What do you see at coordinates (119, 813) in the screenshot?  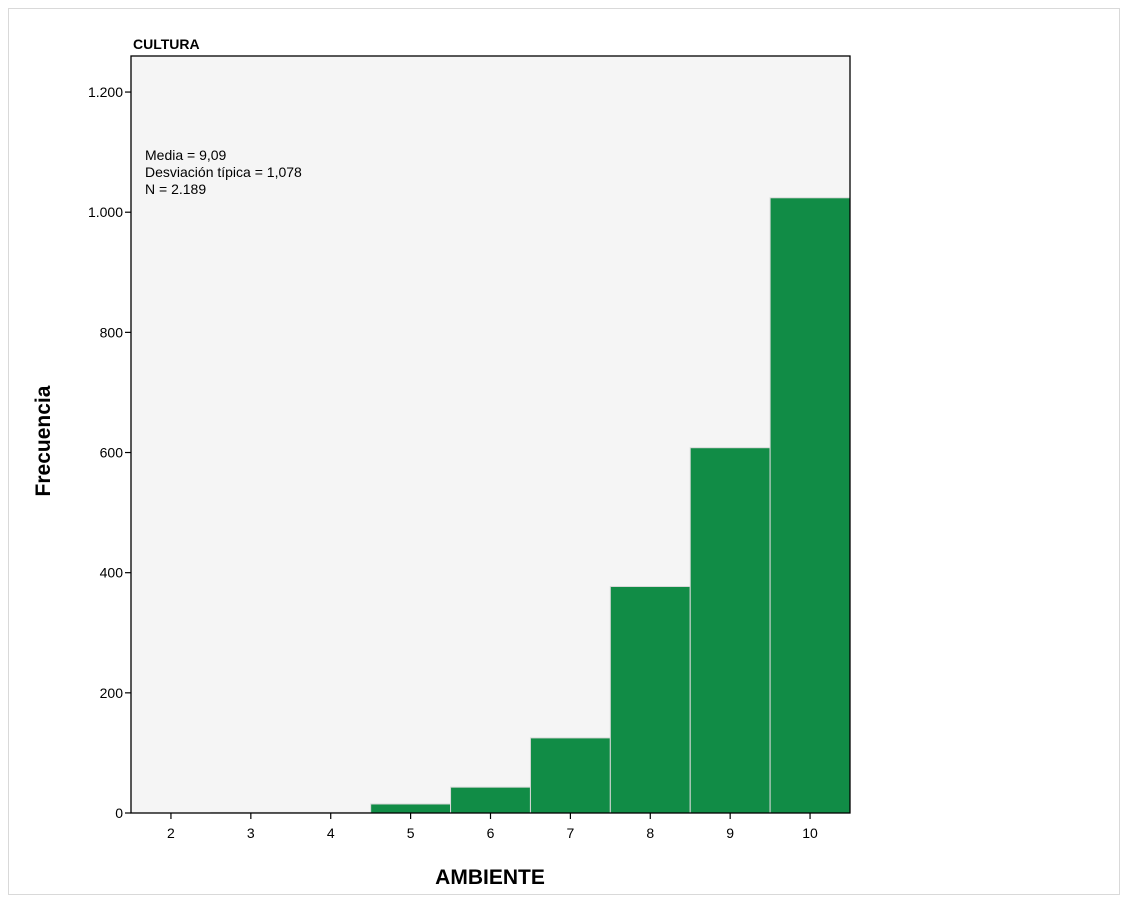 I see `y-tick-label: 0` at bounding box center [119, 813].